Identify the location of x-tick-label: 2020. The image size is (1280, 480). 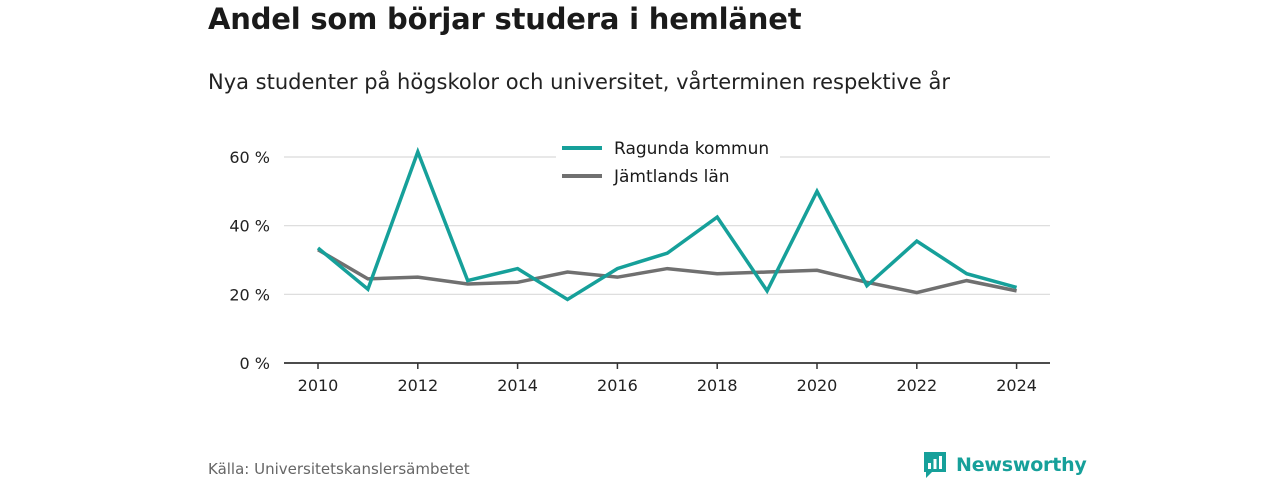
(817, 385).